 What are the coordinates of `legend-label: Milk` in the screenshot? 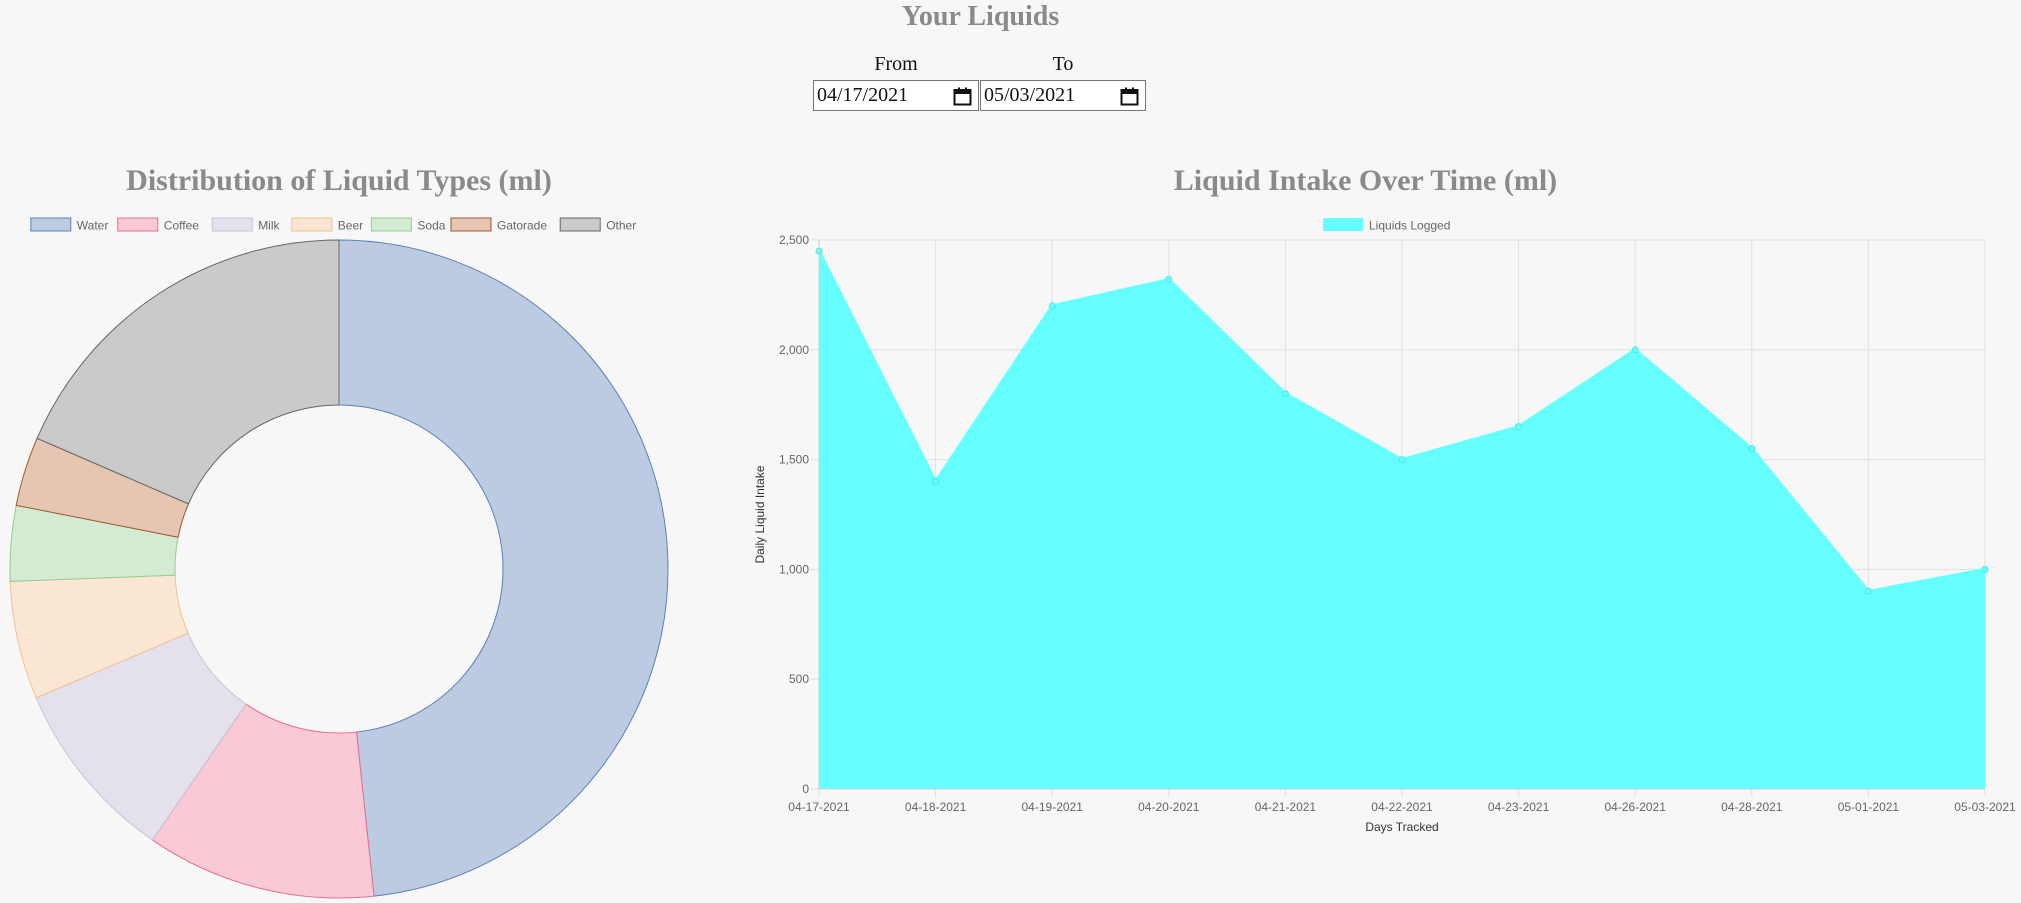 It's located at (269, 226).